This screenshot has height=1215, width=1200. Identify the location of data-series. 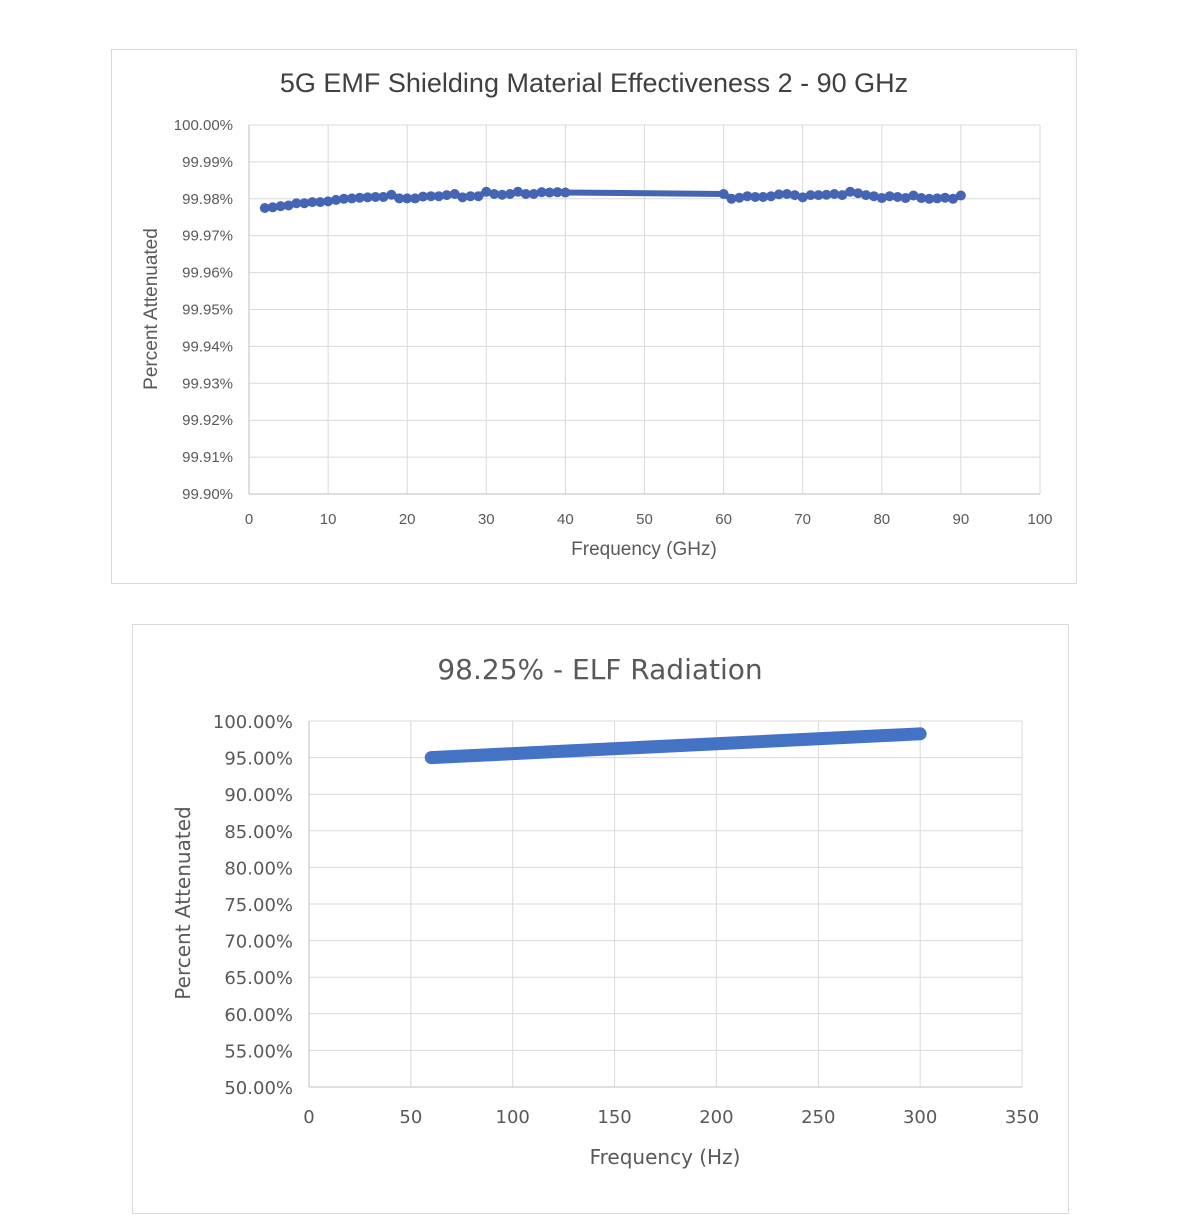
(612, 200).